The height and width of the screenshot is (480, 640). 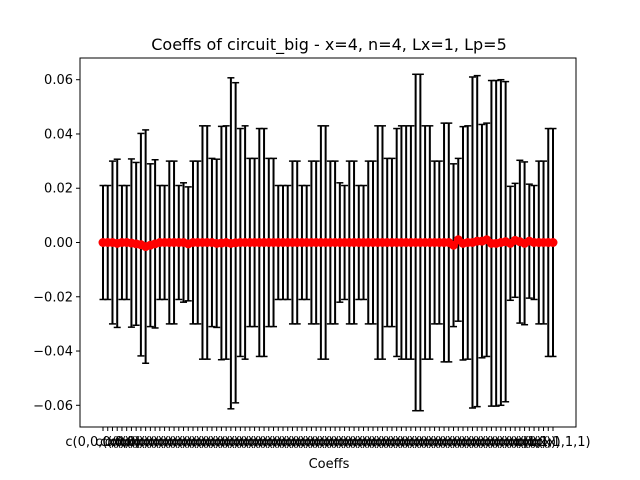 I want to click on data-points, so click(x=328, y=243).